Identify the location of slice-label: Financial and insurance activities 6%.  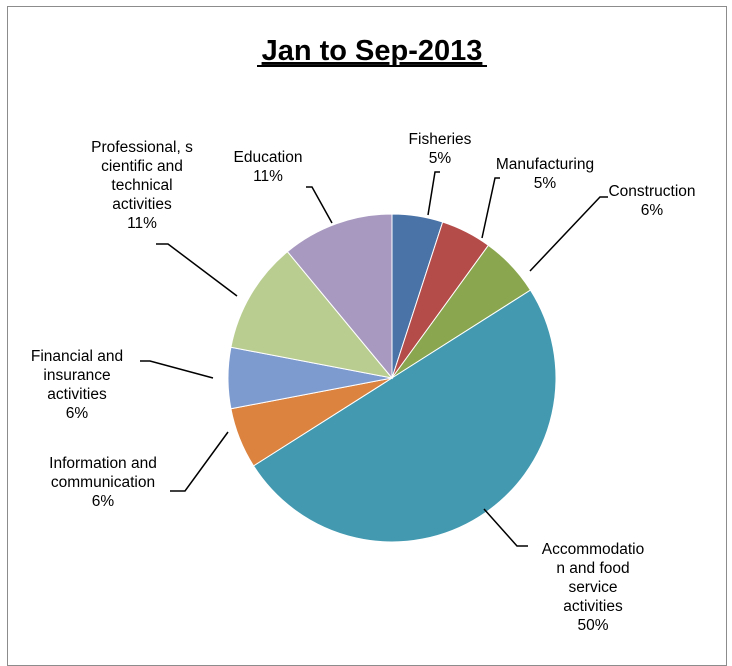
(77, 385).